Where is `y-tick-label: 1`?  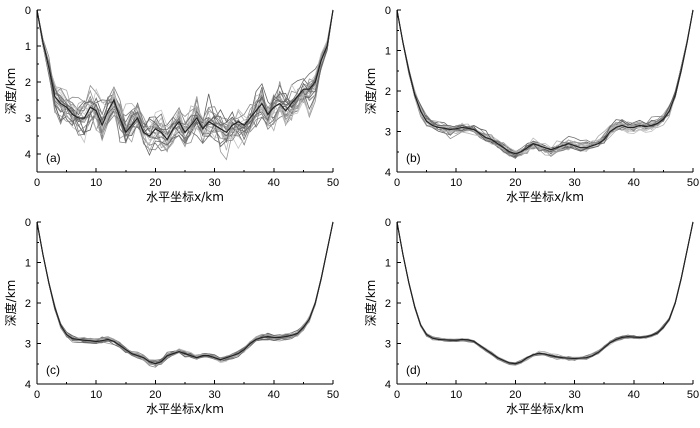 y-tick-label: 1 is located at coordinates (28, 47).